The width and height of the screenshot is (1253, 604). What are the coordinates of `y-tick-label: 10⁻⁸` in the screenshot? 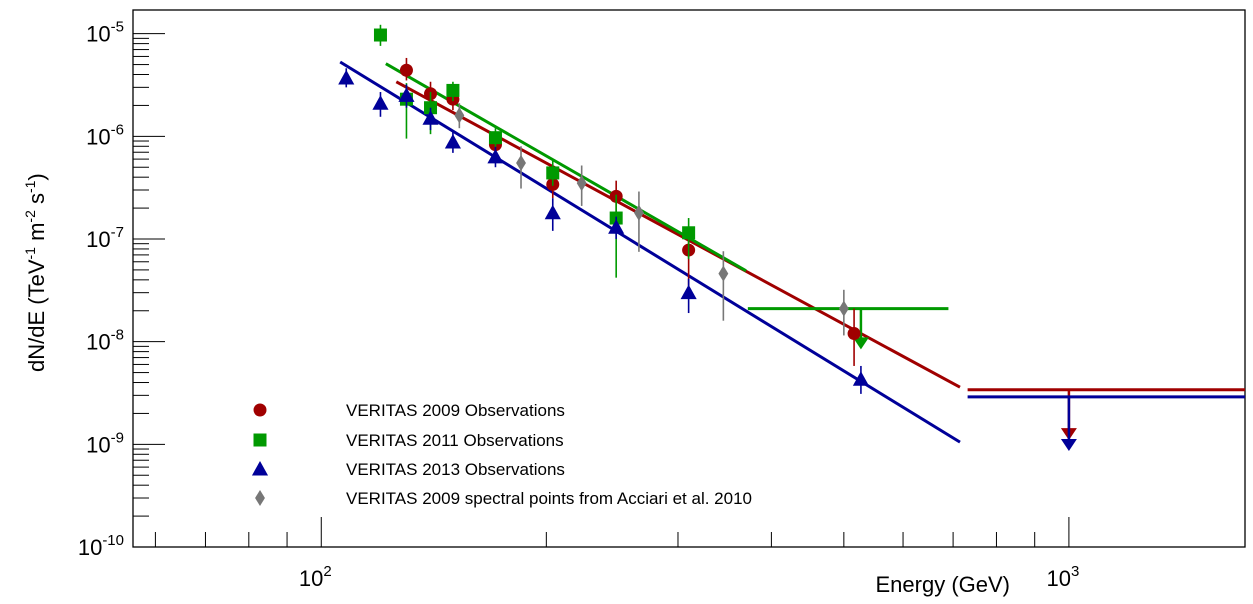 It's located at (105, 341).